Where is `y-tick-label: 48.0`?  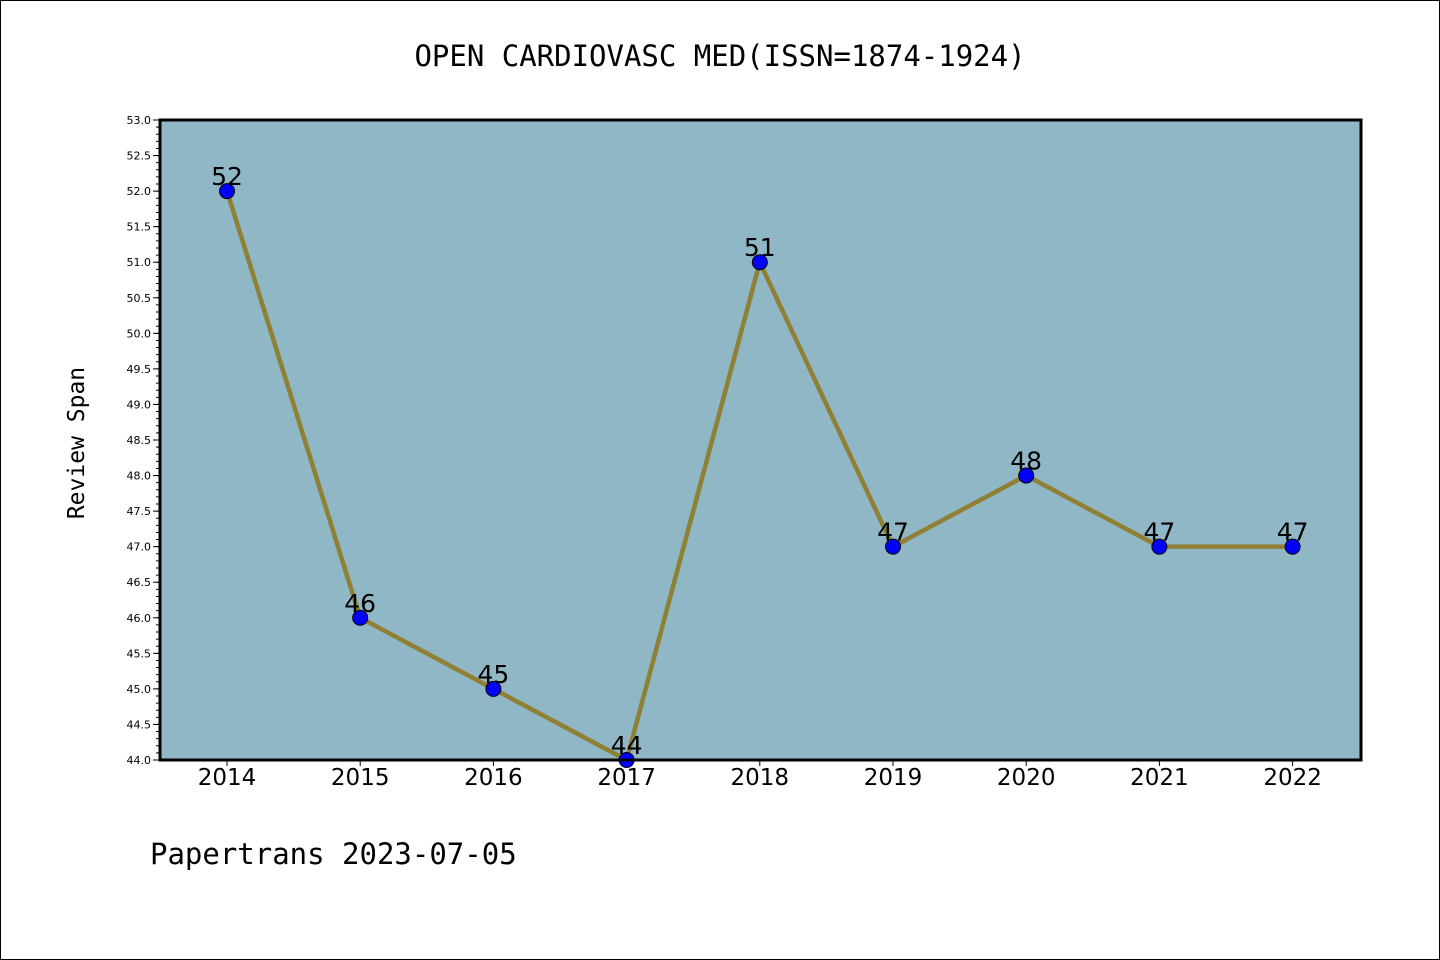
y-tick-label: 48.0 is located at coordinates (139, 476).